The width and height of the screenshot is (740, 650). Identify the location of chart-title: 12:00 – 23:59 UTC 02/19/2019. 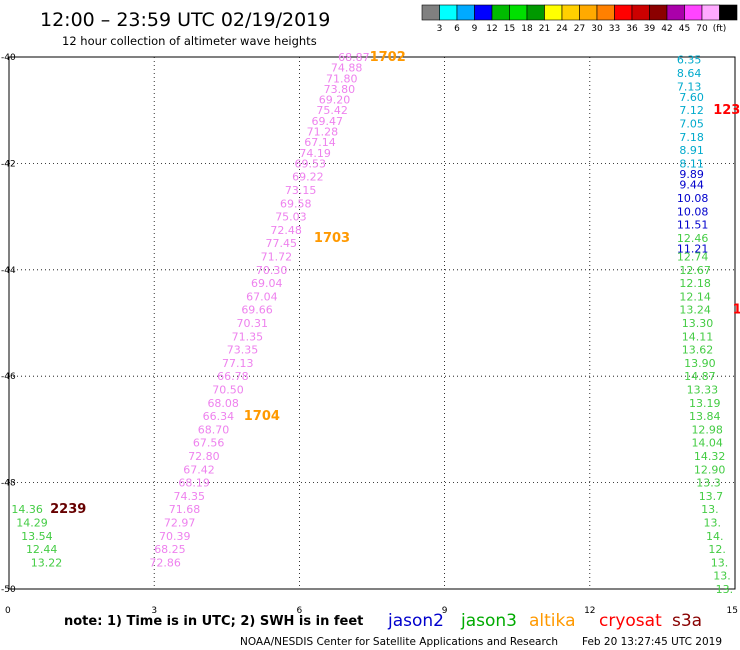
(185, 20).